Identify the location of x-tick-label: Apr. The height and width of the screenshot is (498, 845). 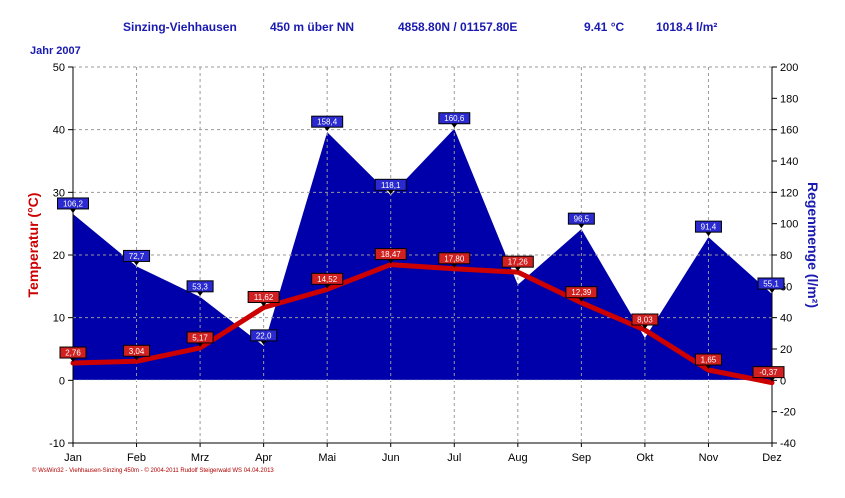
(263, 458).